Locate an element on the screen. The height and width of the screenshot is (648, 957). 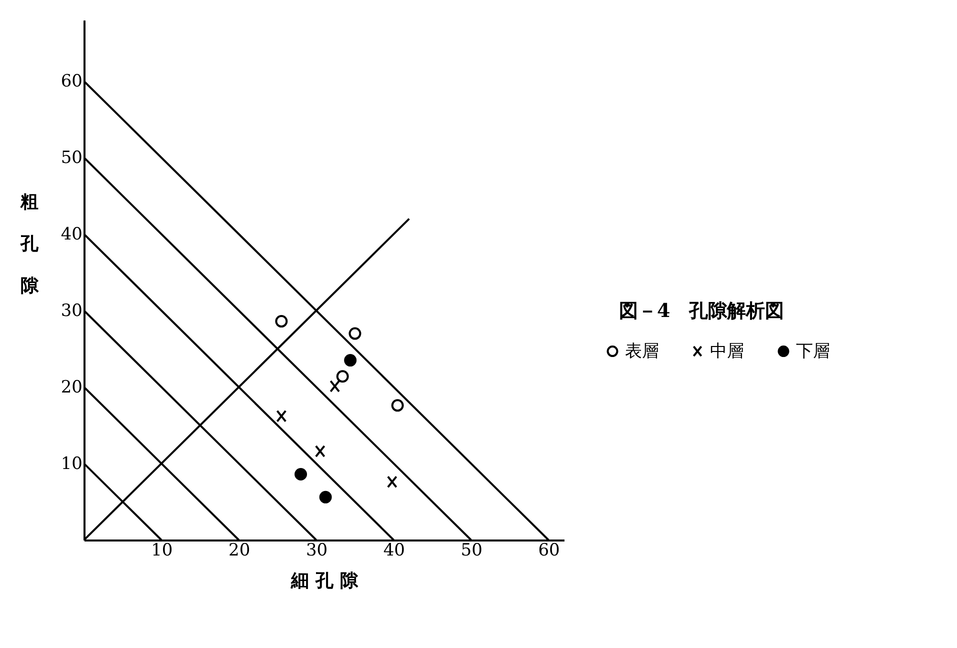
x-tick-label: 50 is located at coordinates (471, 550).